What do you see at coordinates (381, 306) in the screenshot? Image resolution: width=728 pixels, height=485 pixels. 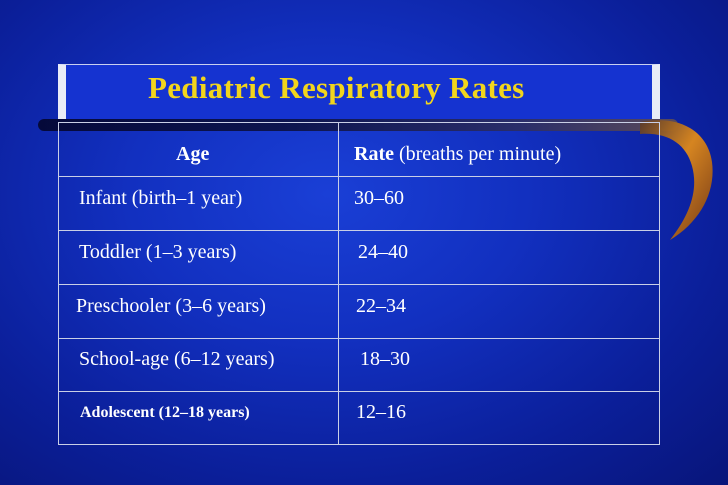 I see `table-row-rate: 22–34` at bounding box center [381, 306].